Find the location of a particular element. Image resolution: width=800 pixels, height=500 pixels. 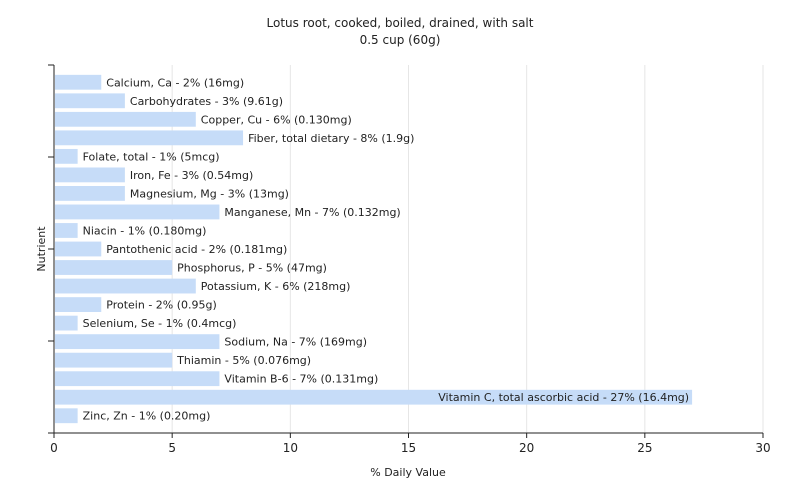

chart-subtitle: 0.5 cup (60g) is located at coordinates (400, 40).